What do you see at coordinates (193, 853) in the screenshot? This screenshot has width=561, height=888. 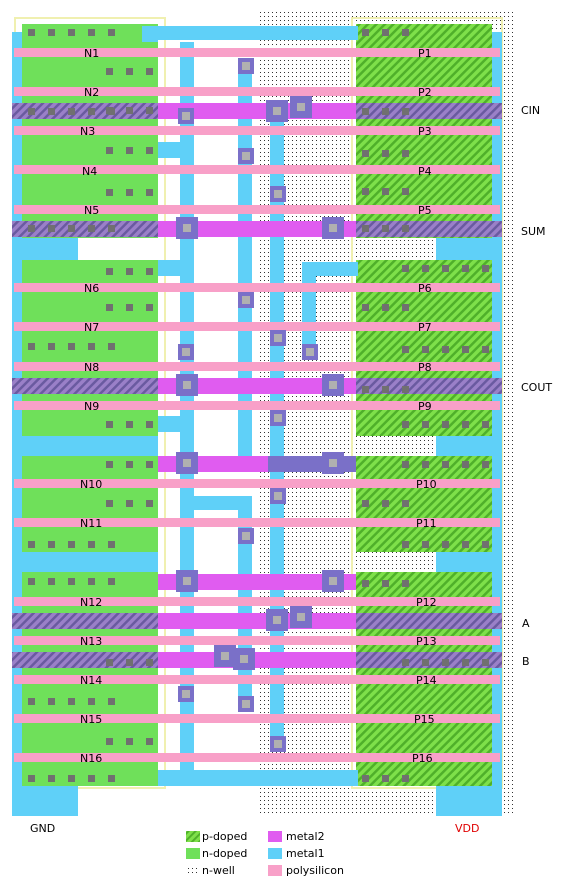 I see `legend-swatch-n-doped` at bounding box center [193, 853].